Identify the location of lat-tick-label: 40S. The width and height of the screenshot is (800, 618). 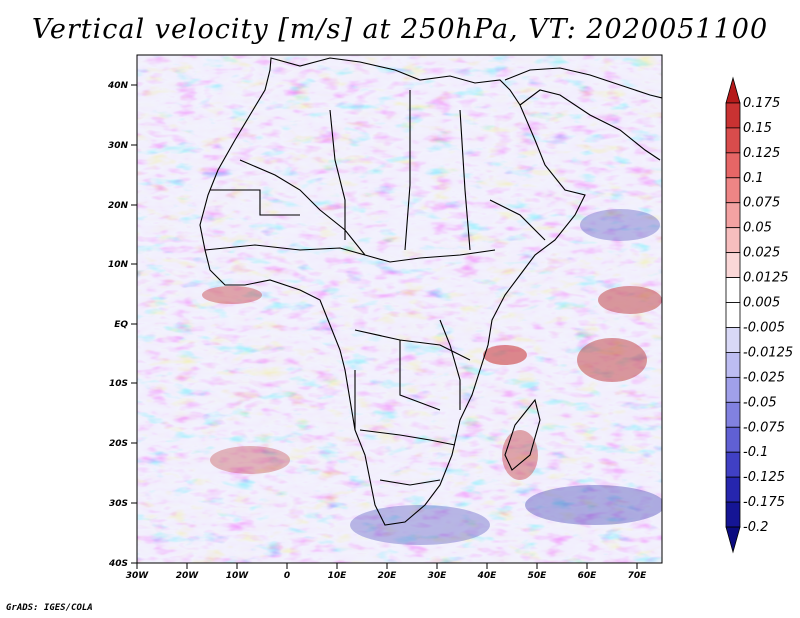
(118, 564).